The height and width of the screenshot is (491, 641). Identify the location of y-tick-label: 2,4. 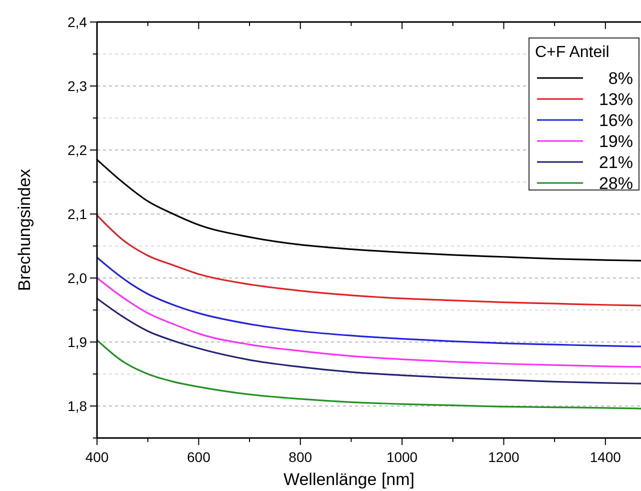
(78, 22).